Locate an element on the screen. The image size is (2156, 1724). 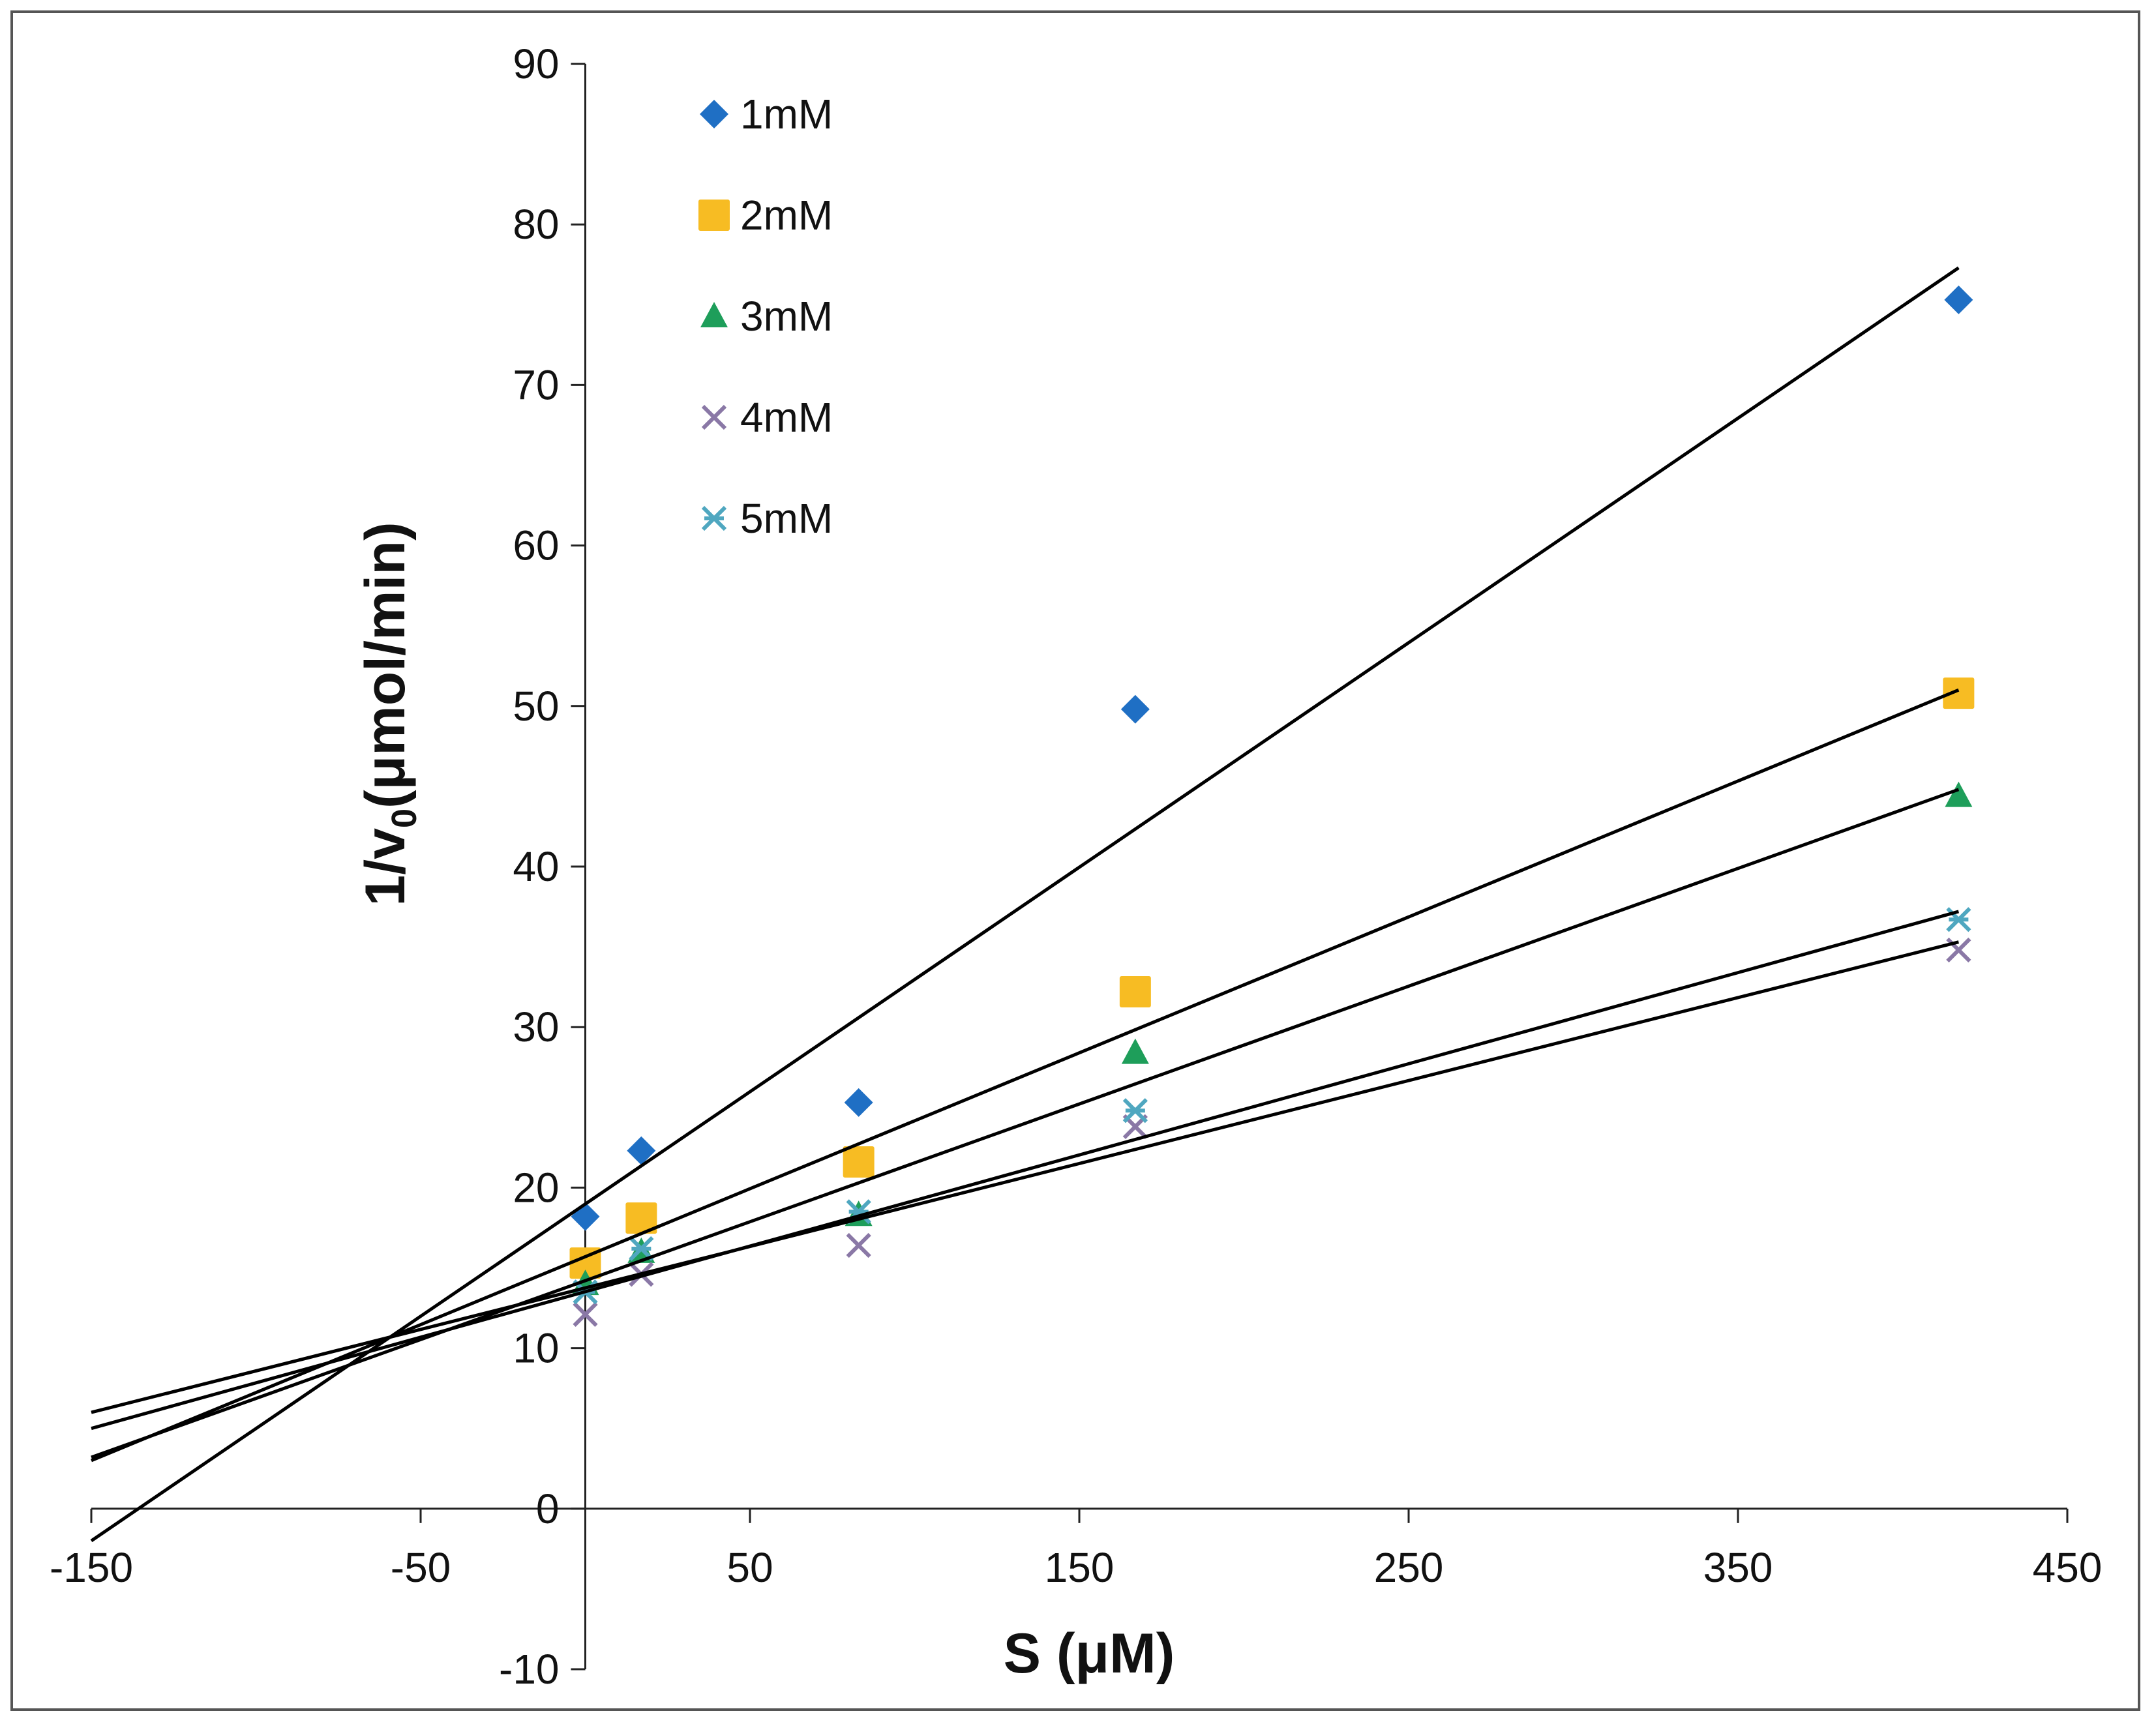
x-tick-label: -150 is located at coordinates (91, 1567).